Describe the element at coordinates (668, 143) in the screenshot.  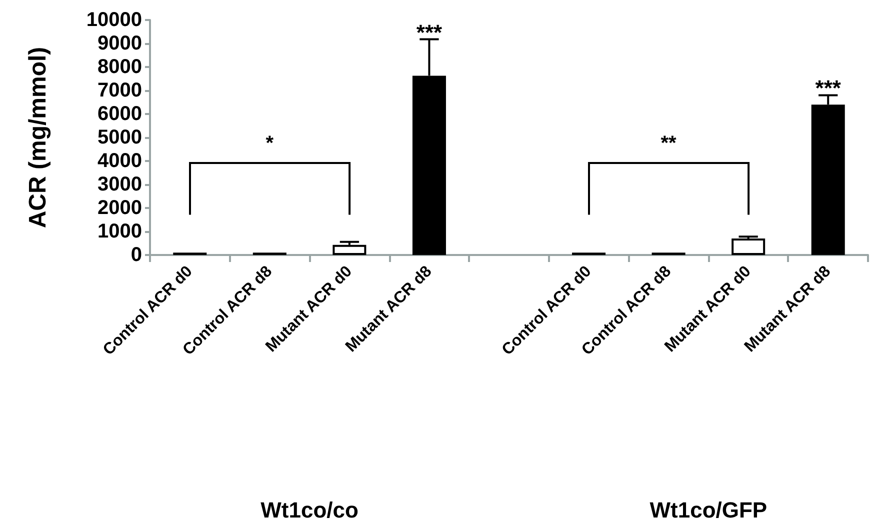
I see `annotation: **` at that location.